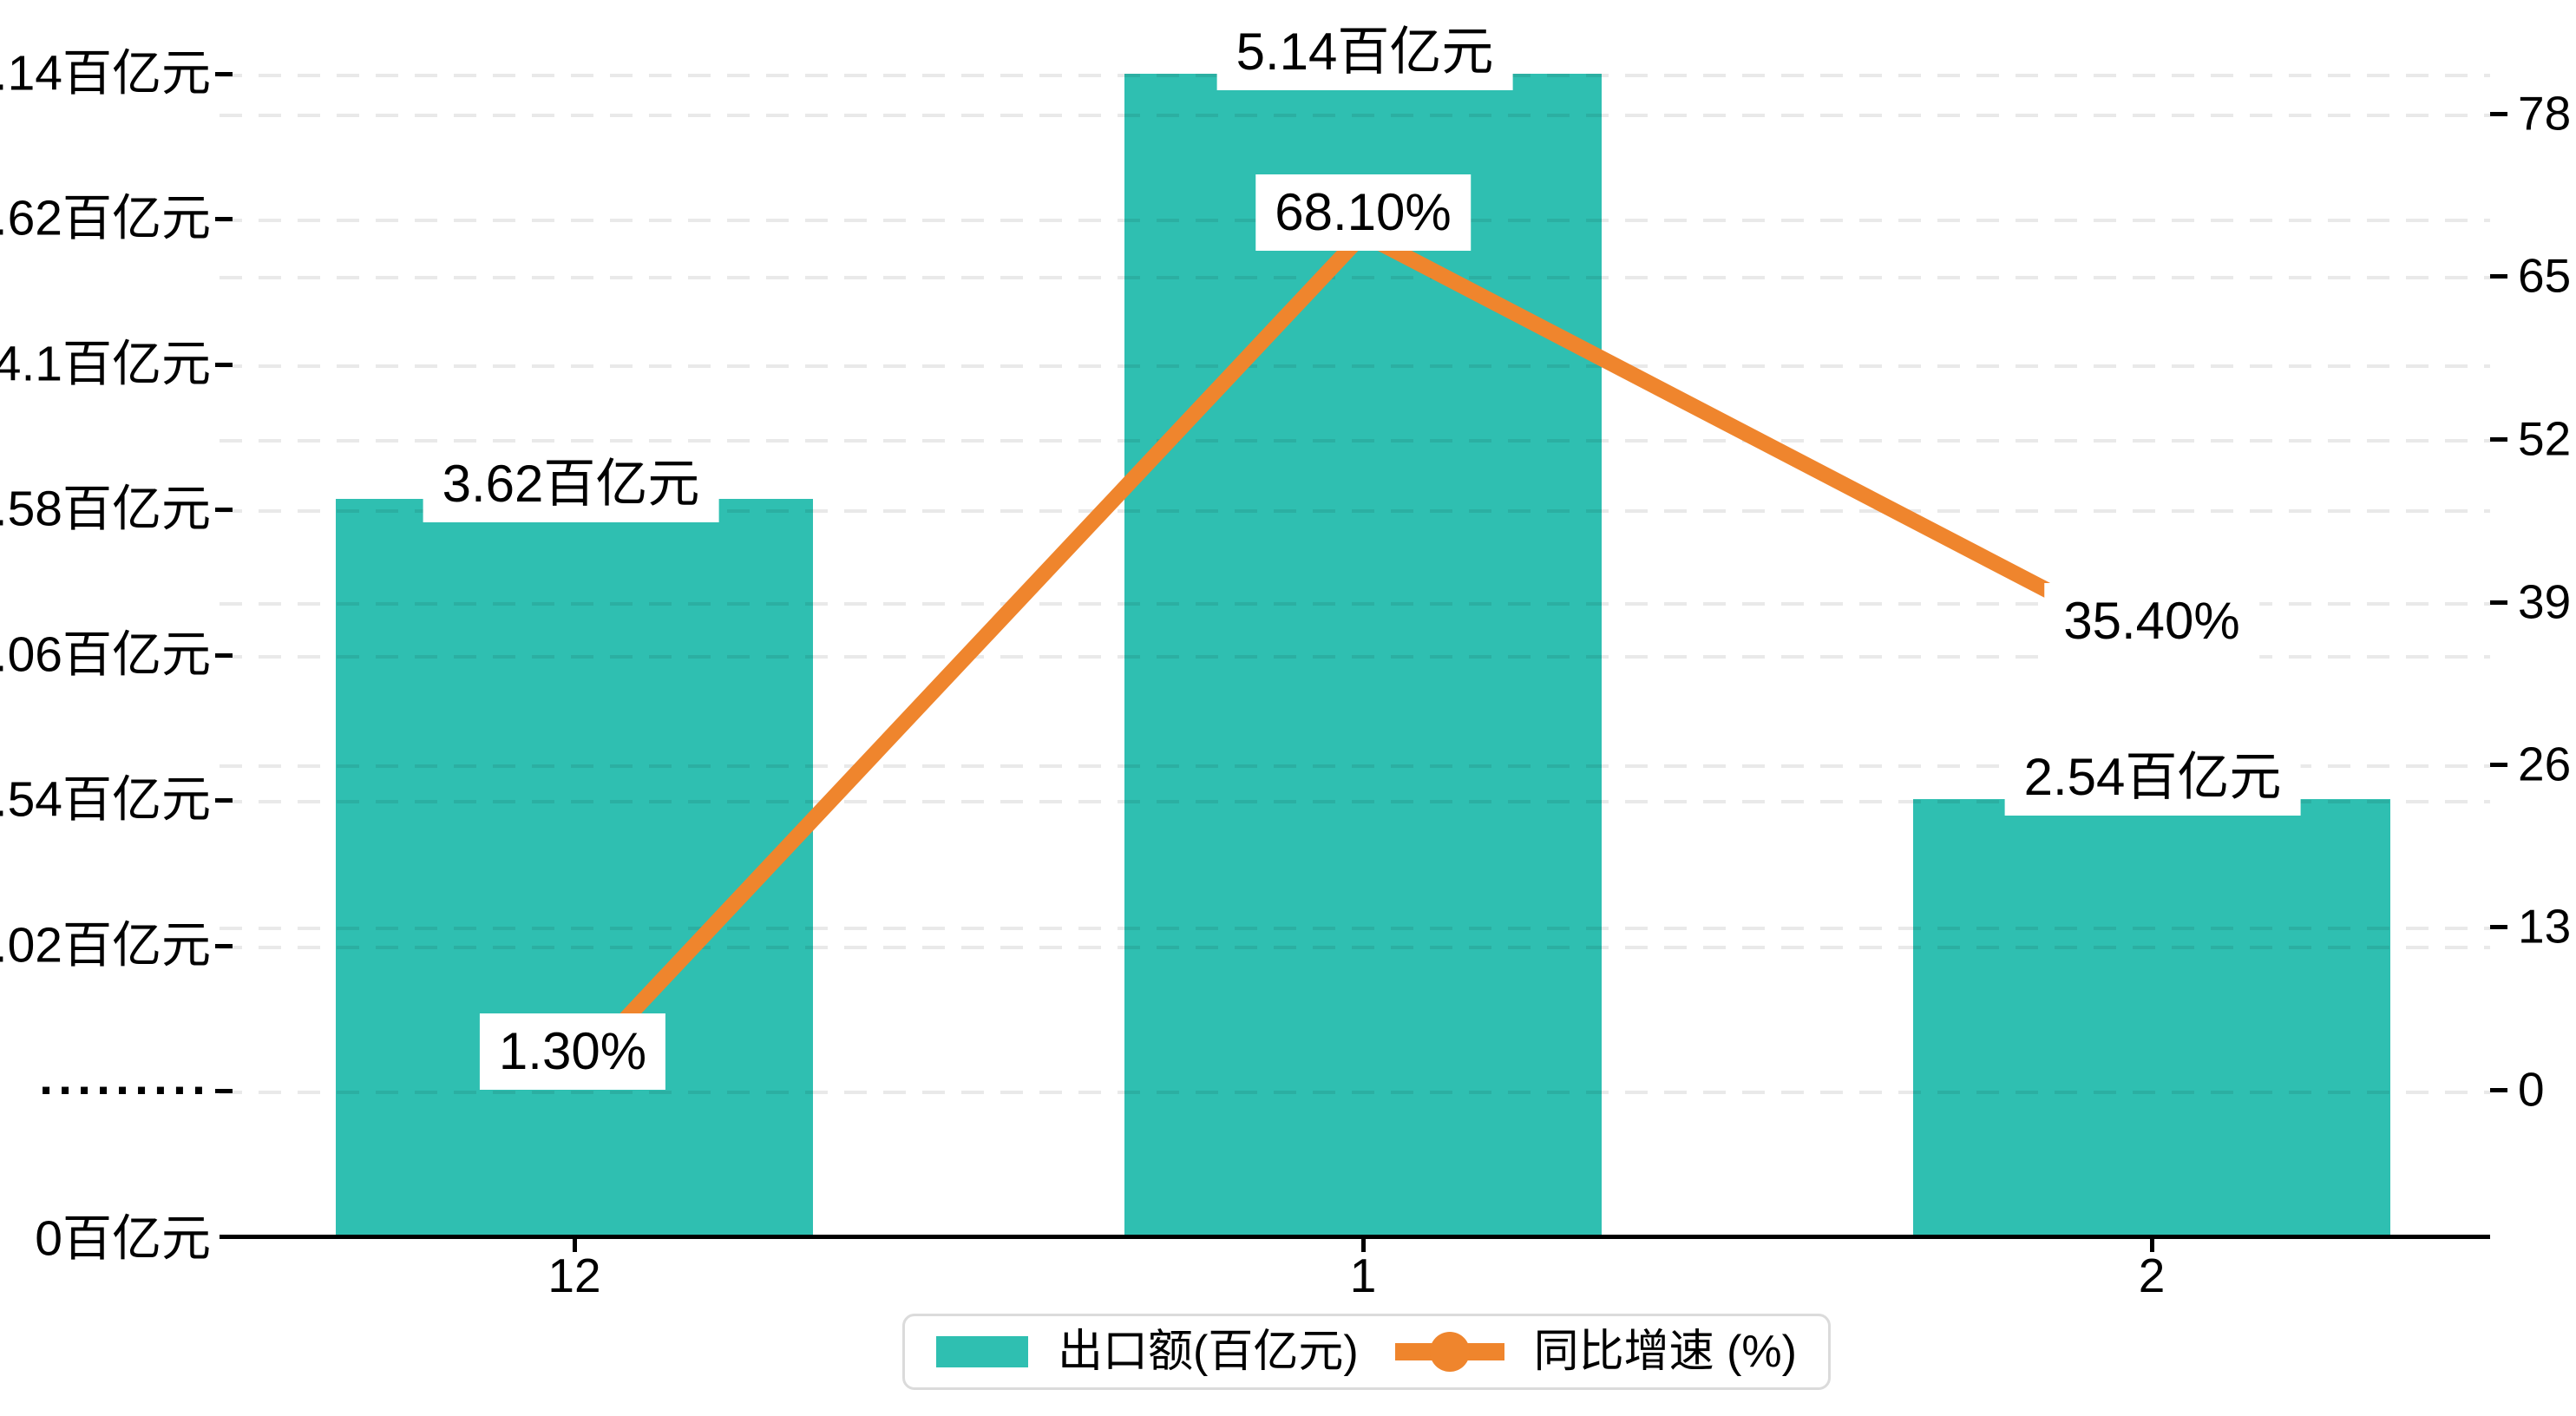 Image resolution: width=2576 pixels, height=1416 pixels. I want to click on legend-item-yoy-growth: 同比增速 (%), so click(1595, 1352).